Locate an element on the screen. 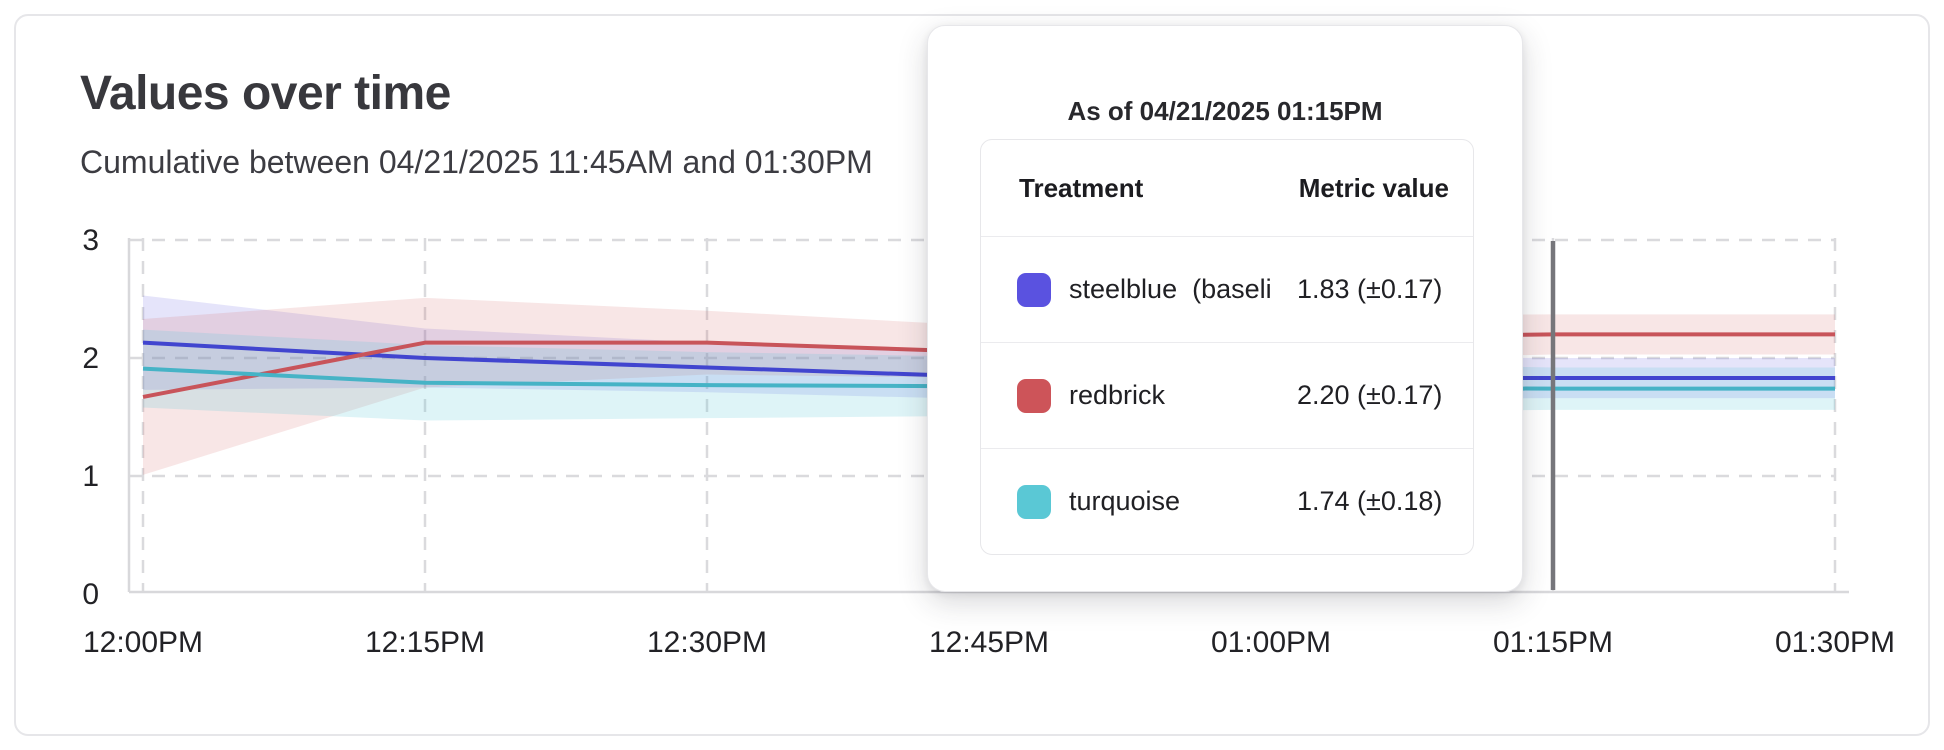 The width and height of the screenshot is (1944, 750). tooltip-row-steelblue: steelblue (baseli 1.83 (±0.17) is located at coordinates (1227, 289).